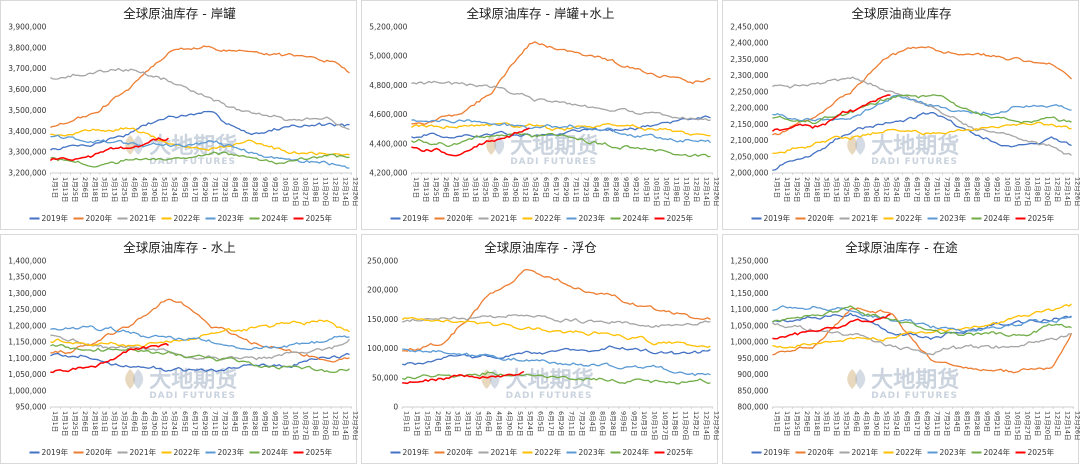  Describe the element at coordinates (27, 89) in the screenshot. I see `y-tick-label: 3,600,000` at that location.